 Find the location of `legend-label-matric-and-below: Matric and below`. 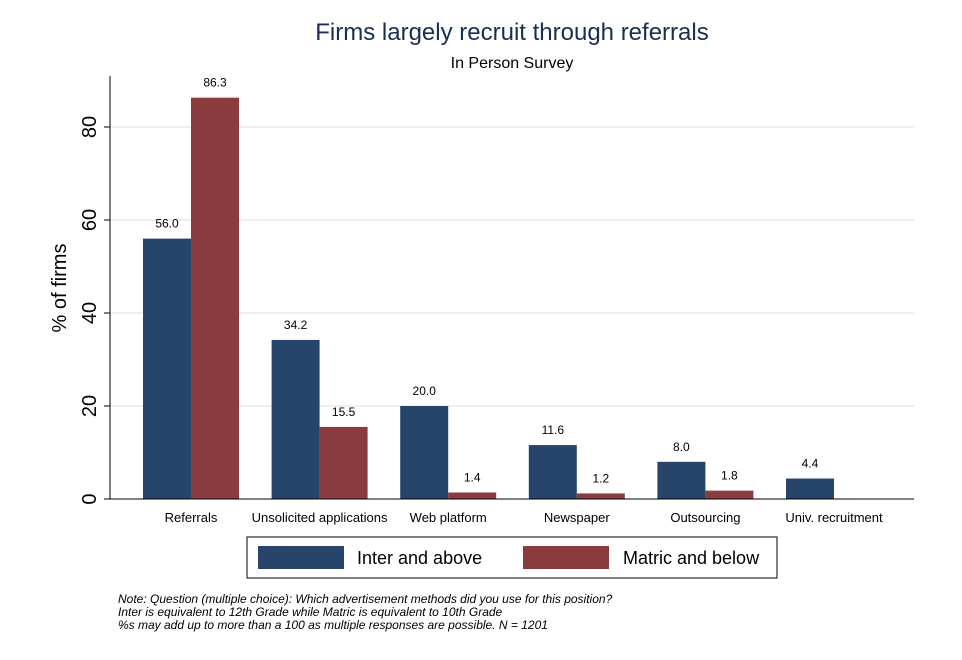

legend-label-matric-and-below: Matric and below is located at coordinates (691, 558).